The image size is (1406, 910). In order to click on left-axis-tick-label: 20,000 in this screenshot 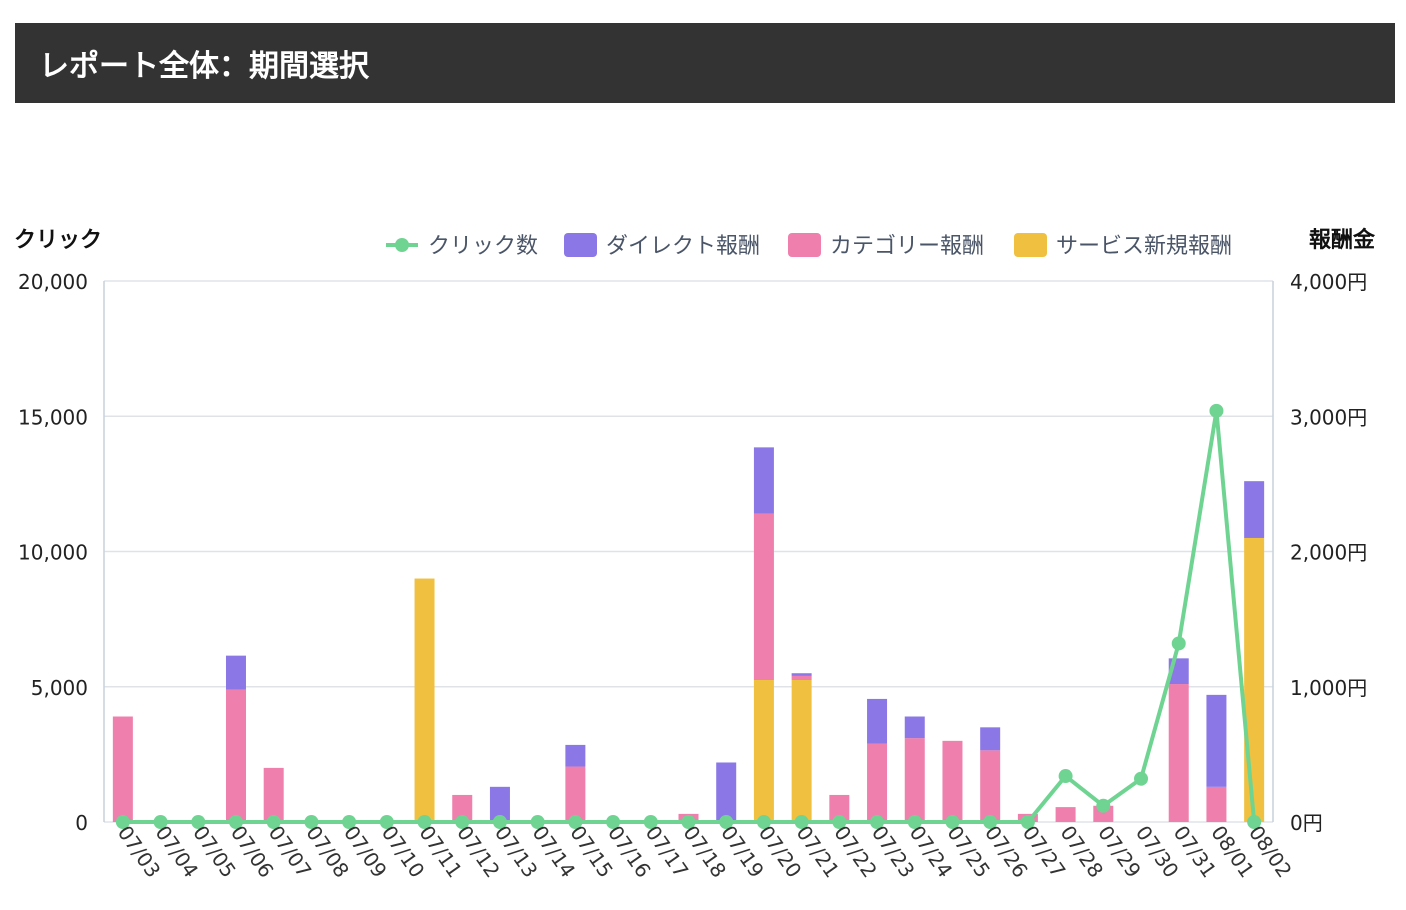, I will do `click(53, 282)`.